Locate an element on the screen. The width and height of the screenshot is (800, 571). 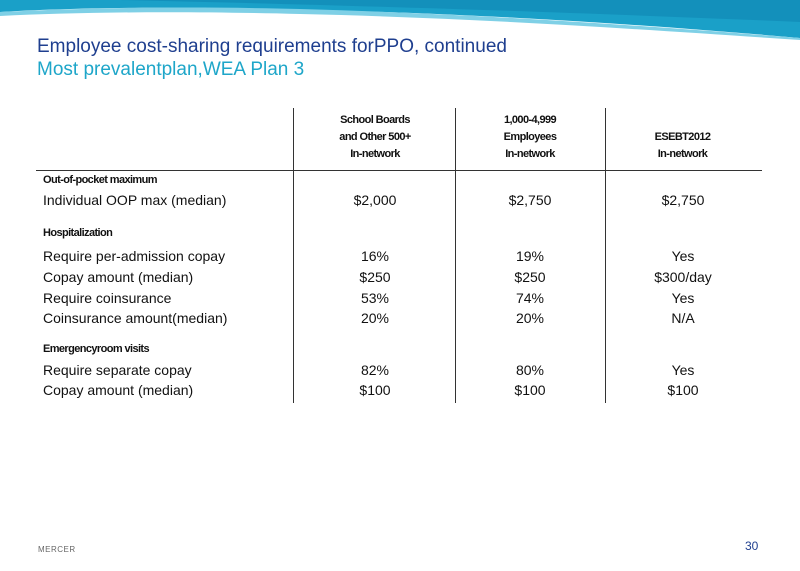
table-cell: 53% is located at coordinates (375, 298).